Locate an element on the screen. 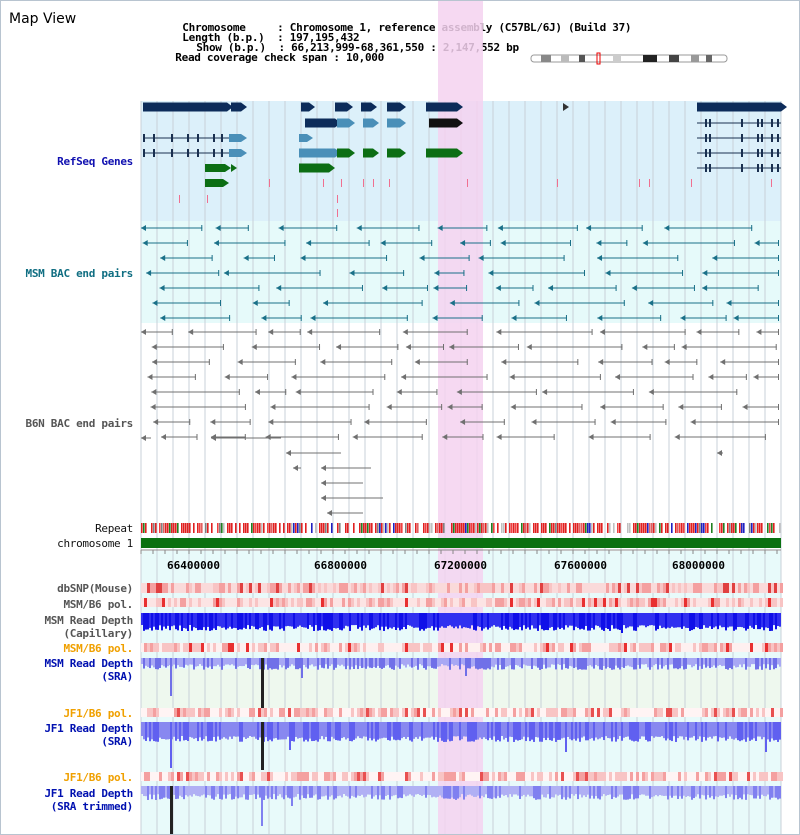  track-label-msm-bac: MSM BAC end pairs is located at coordinates (79, 273).